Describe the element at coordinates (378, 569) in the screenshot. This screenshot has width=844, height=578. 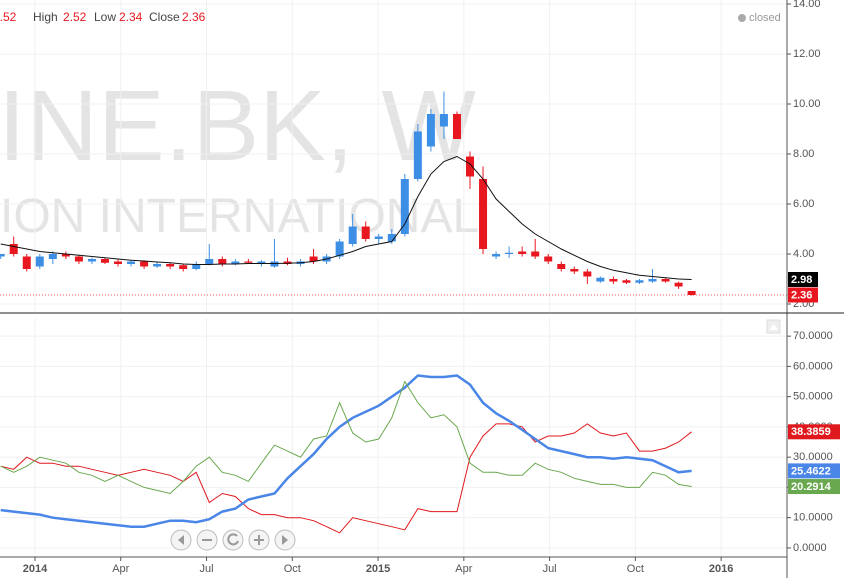
I see `x-tick-label: 2015` at that location.